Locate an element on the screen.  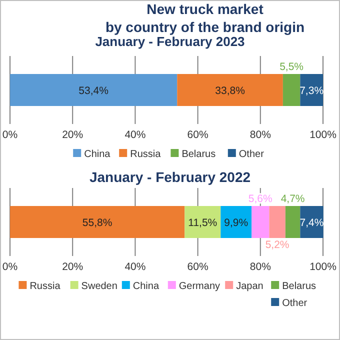
data-label: 7,3% is located at coordinates (312, 91).